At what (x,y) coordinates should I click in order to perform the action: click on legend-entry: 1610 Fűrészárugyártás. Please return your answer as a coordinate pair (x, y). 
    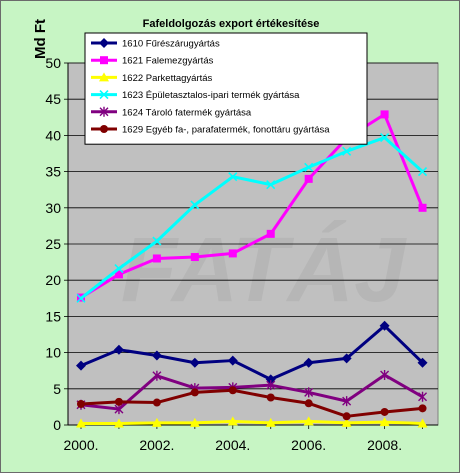
    Looking at the image, I should click on (155, 44).